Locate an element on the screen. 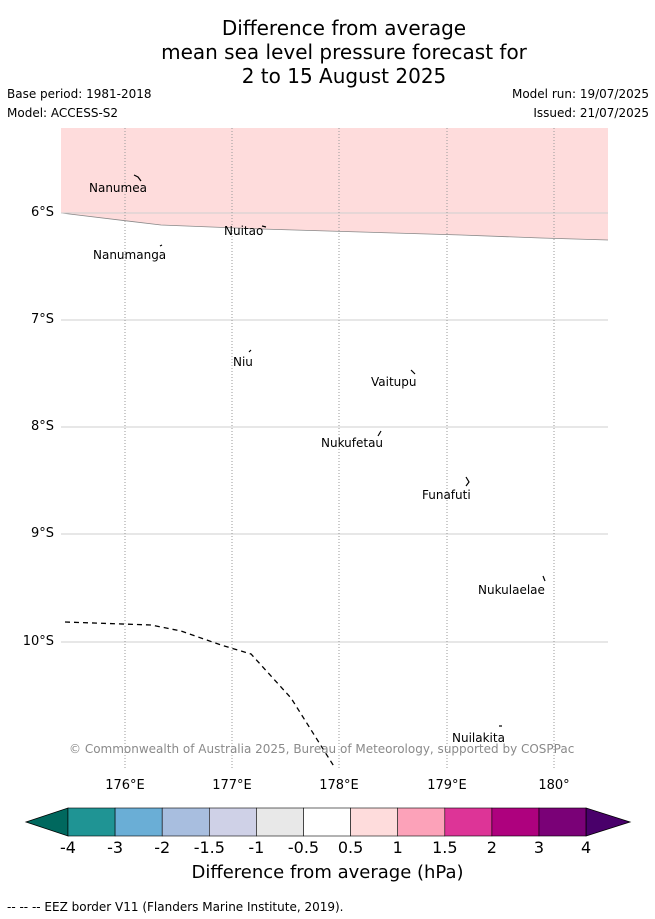 This screenshot has height=919, width=655. colorbar-tick-label: -1 is located at coordinates (256, 847).